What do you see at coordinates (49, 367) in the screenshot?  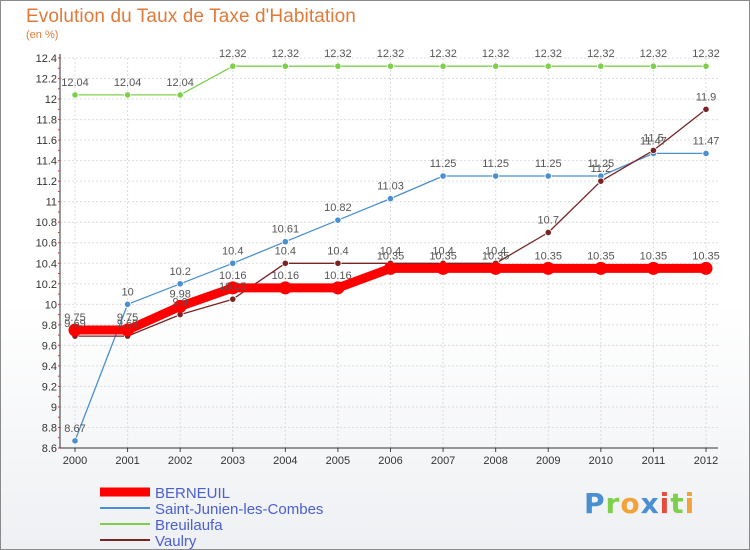 I see `y-tick-label: 9.4` at bounding box center [49, 367].